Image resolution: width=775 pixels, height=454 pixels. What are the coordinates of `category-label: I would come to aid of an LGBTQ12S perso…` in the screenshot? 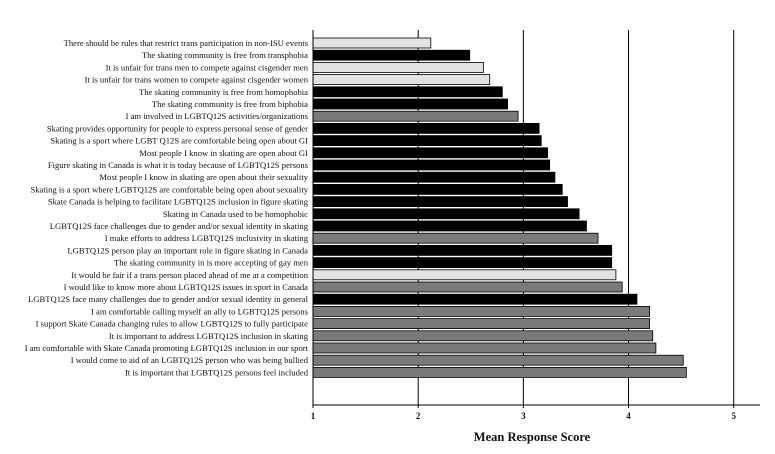 It's located at (190, 360).